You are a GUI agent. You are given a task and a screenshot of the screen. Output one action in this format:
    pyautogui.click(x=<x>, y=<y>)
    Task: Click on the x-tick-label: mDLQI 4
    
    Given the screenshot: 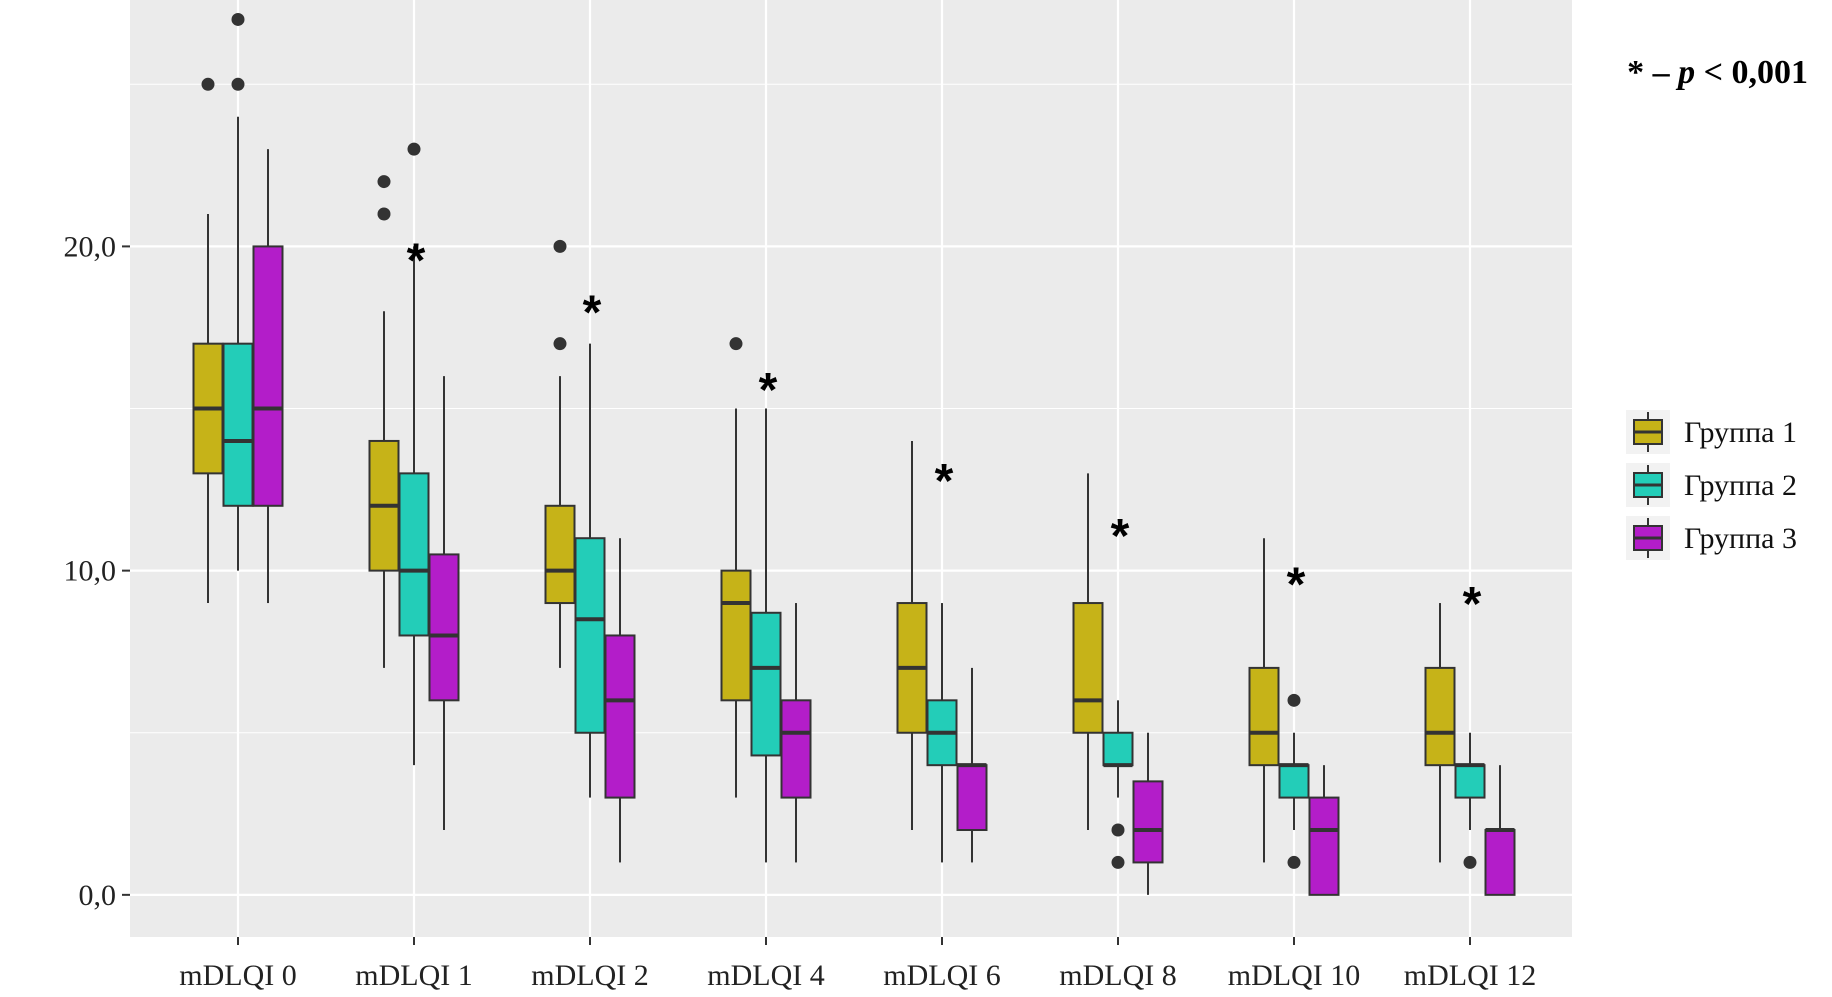 What is the action you would take?
    pyautogui.click(x=765, y=975)
    